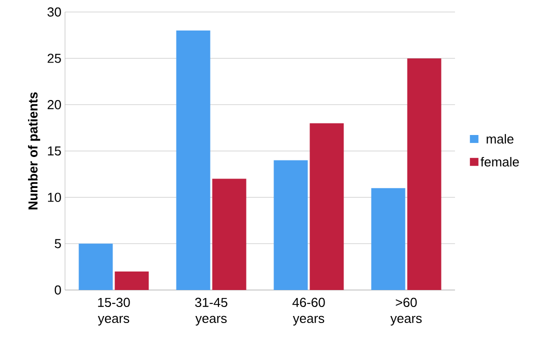 This screenshot has height=357, width=540. I want to click on y-tick-label: 10, so click(54, 197).